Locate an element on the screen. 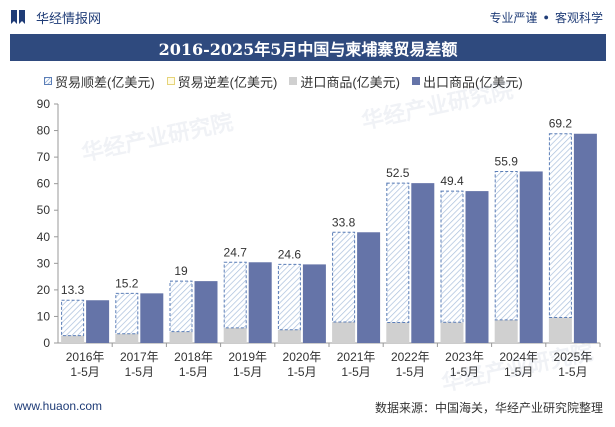 This screenshot has width=615, height=427. y-tick-label: 10 is located at coordinates (44, 316).